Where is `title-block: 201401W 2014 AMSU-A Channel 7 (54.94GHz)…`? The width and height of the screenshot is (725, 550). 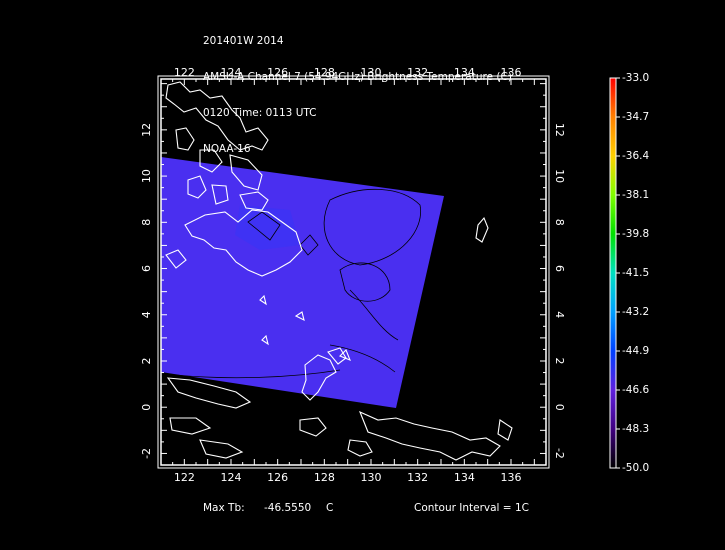 title-block: 201401W 2014 AMSU-A Channel 7 (54.94GHz)… is located at coordinates (357, 89).